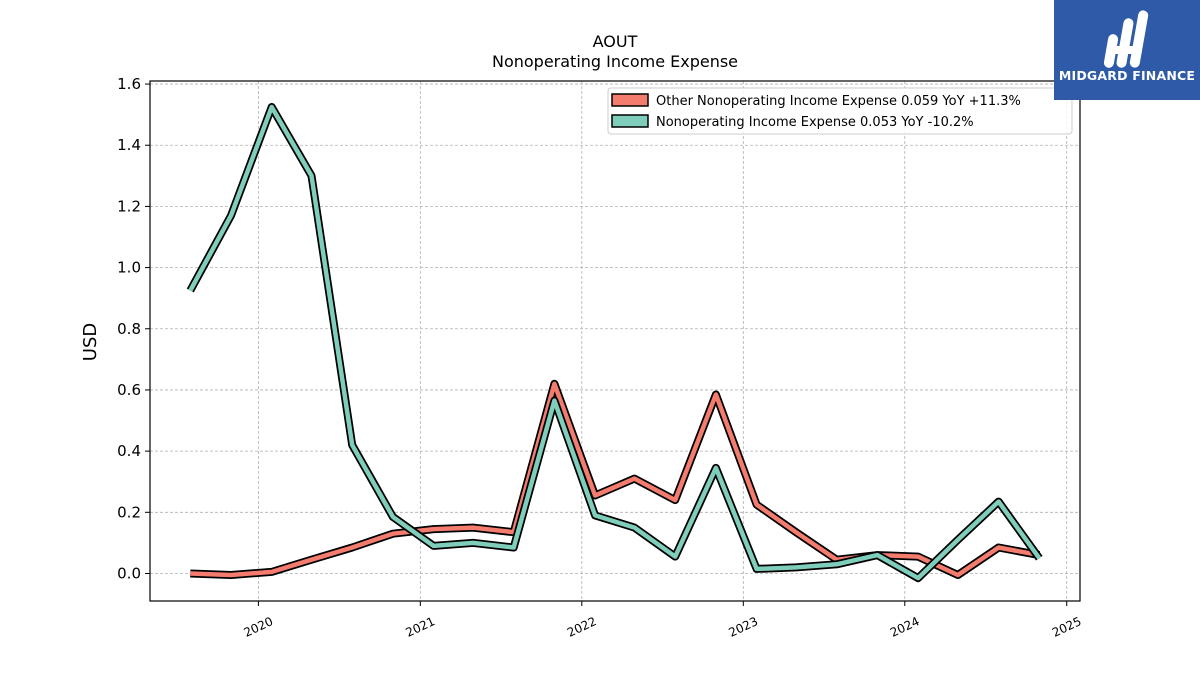 The image size is (1200, 675). What do you see at coordinates (1127, 75) in the screenshot?
I see `logo-text: MIDGARD FINANCE` at bounding box center [1127, 75].